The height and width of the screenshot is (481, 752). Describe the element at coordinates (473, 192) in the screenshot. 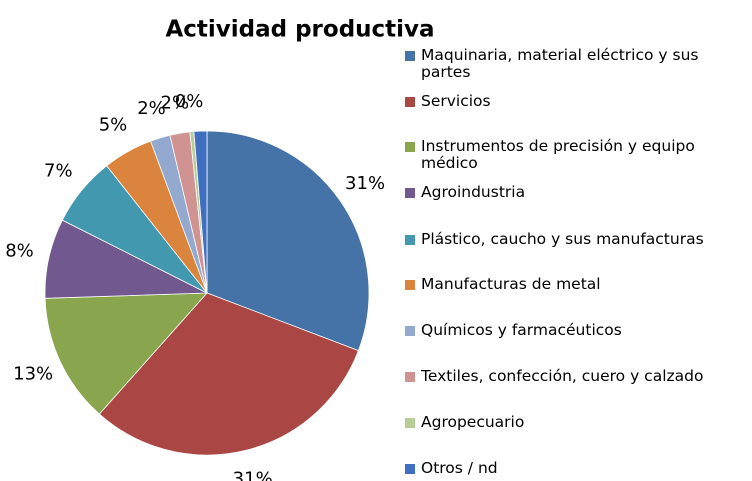

I see `legend-label: Agroindustria` at that location.